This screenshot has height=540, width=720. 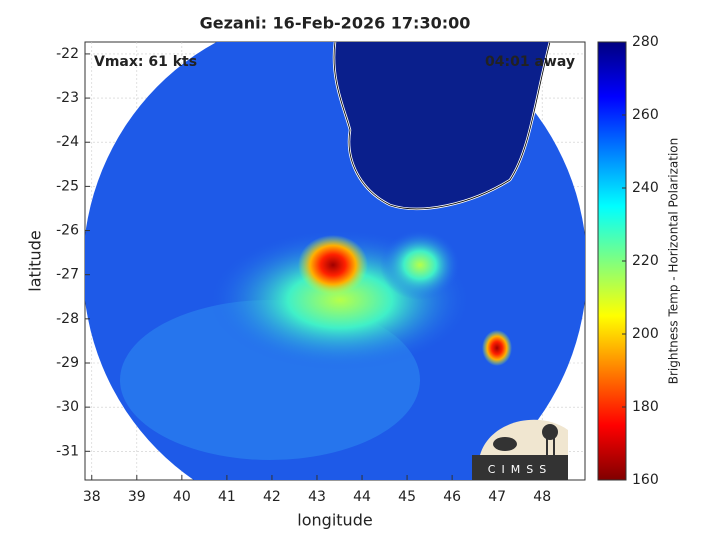 What do you see at coordinates (452, 497) in the screenshot?
I see `x-tick-label: 46` at bounding box center [452, 497].